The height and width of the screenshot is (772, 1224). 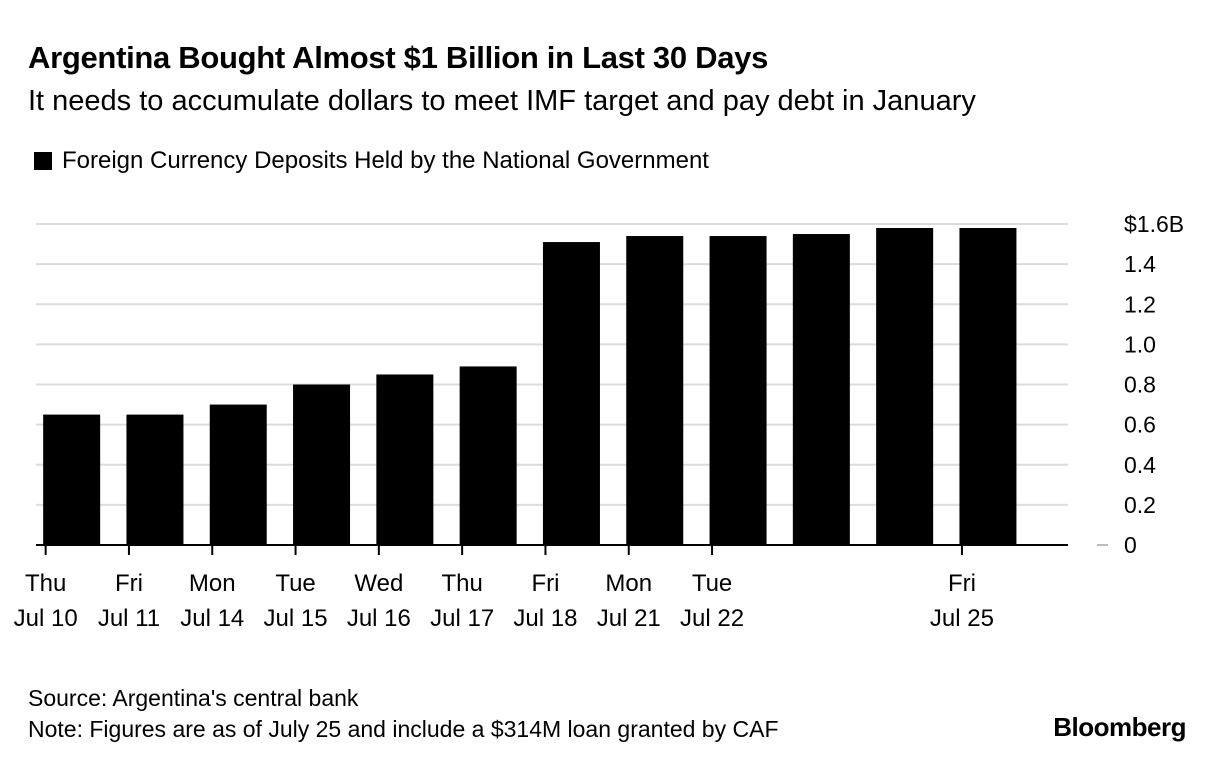 I want to click on x-tick-label-date: Jul 14, so click(x=212, y=618).